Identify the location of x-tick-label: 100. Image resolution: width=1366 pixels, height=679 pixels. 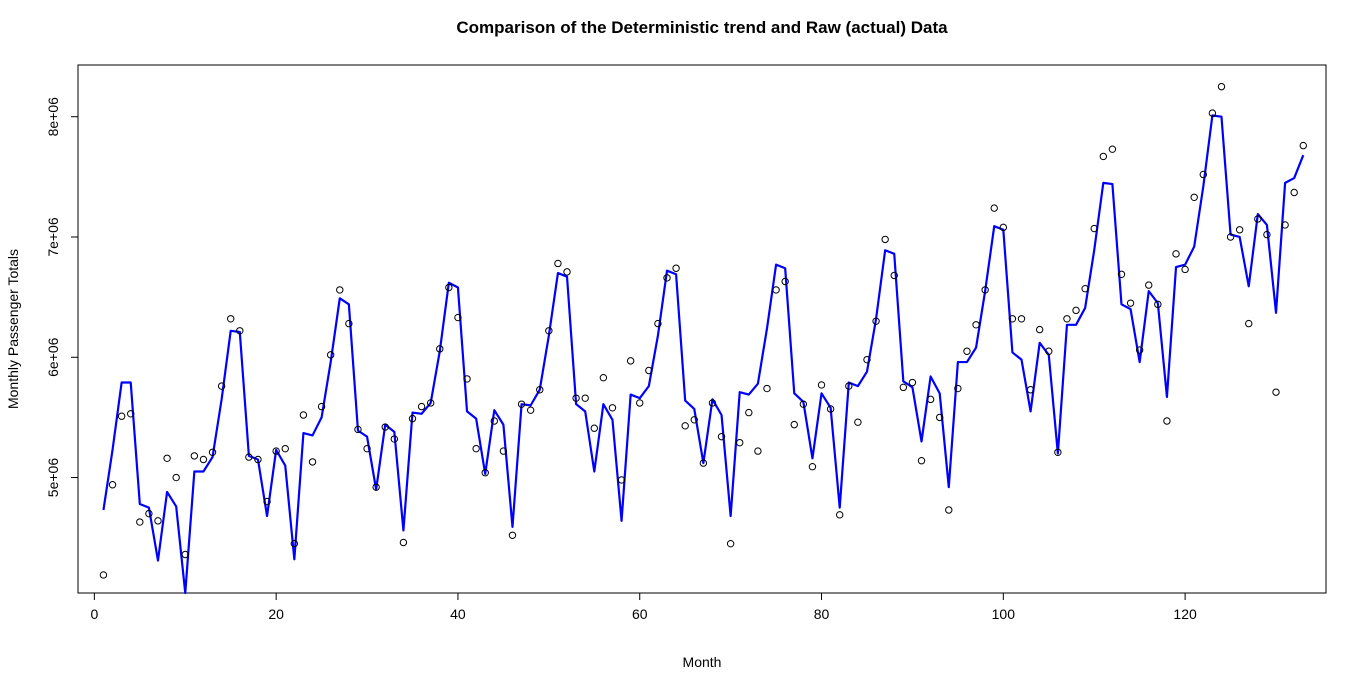
(1004, 614).